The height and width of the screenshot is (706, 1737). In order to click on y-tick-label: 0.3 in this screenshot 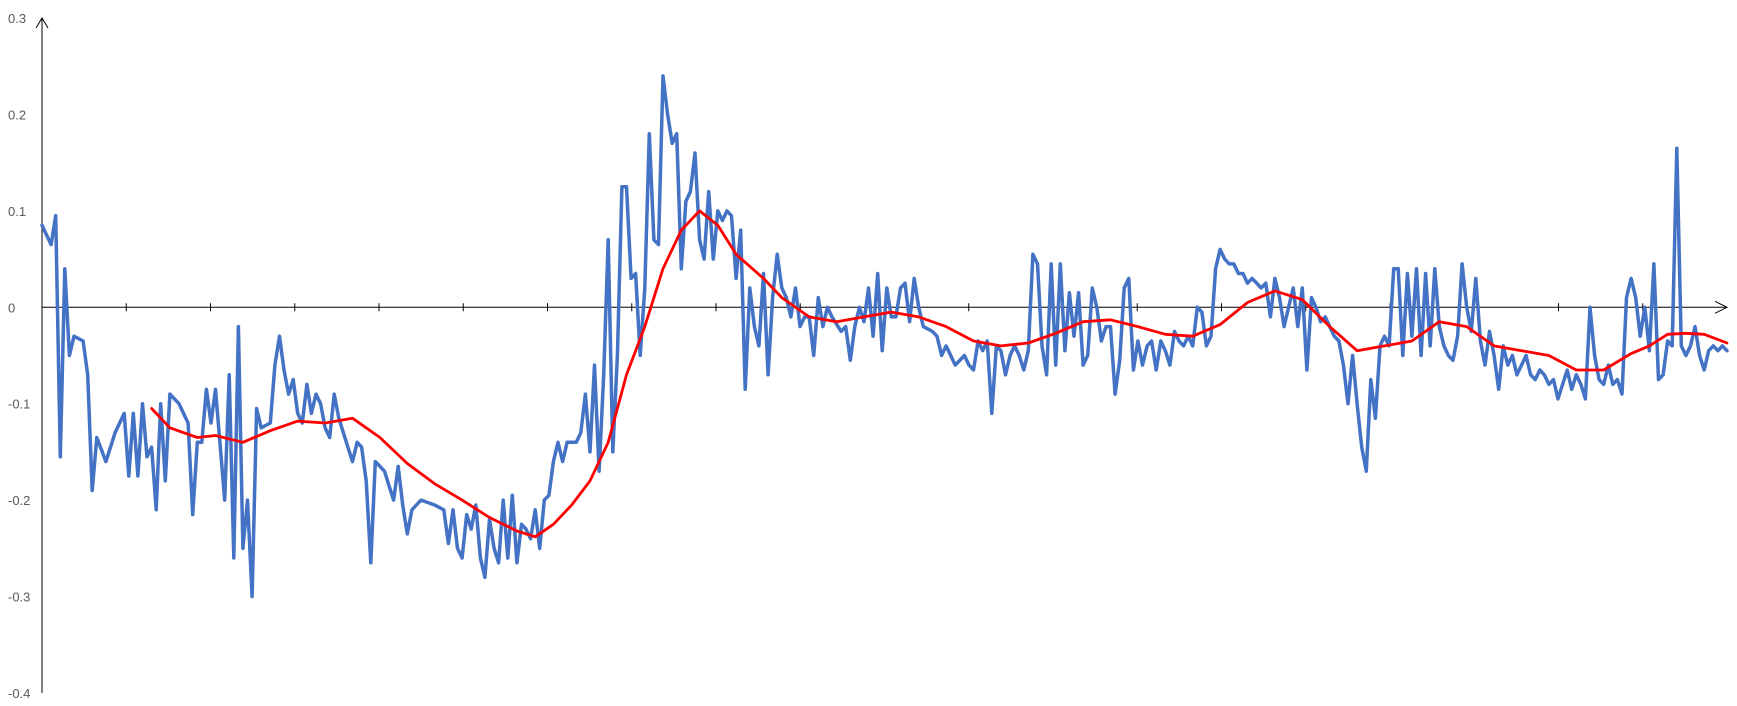, I will do `click(17, 18)`.